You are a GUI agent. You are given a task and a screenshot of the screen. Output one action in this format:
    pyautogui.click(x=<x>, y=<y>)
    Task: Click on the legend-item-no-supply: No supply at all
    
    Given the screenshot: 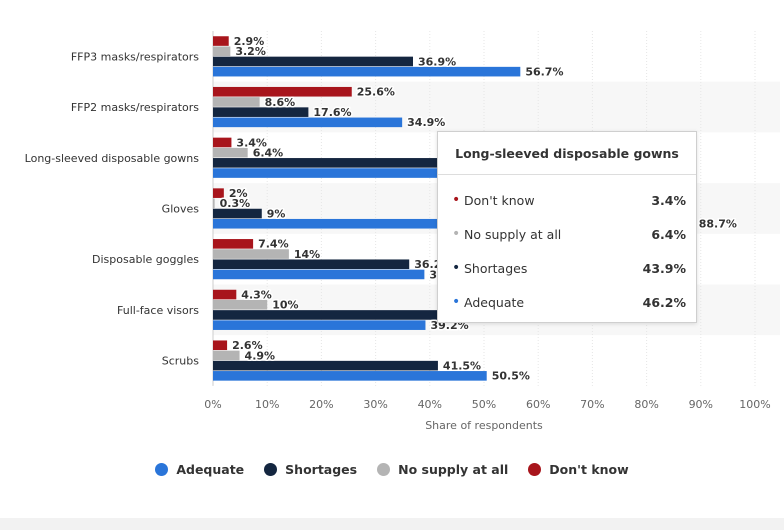 What is the action you would take?
    pyautogui.click(x=442, y=469)
    